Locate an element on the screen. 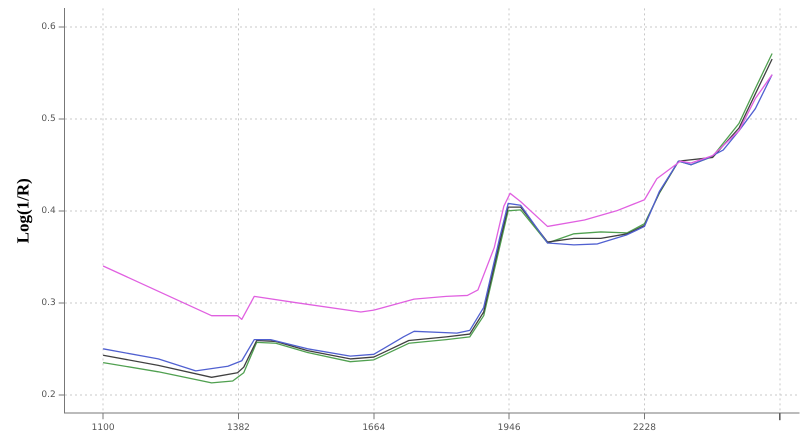 The height and width of the screenshot is (438, 807). x-tick-label: 1100 is located at coordinates (103, 427).